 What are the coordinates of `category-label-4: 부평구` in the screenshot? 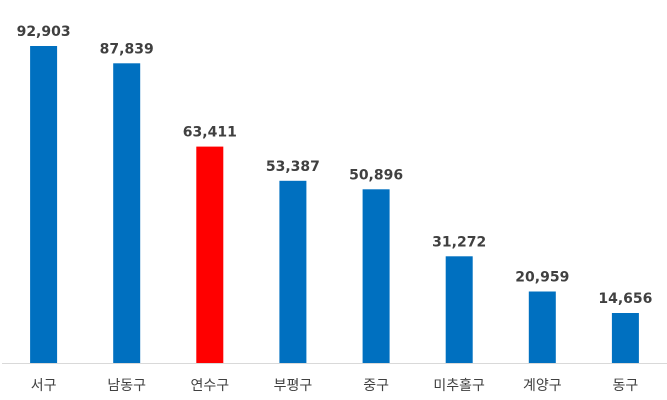 It's located at (293, 386).